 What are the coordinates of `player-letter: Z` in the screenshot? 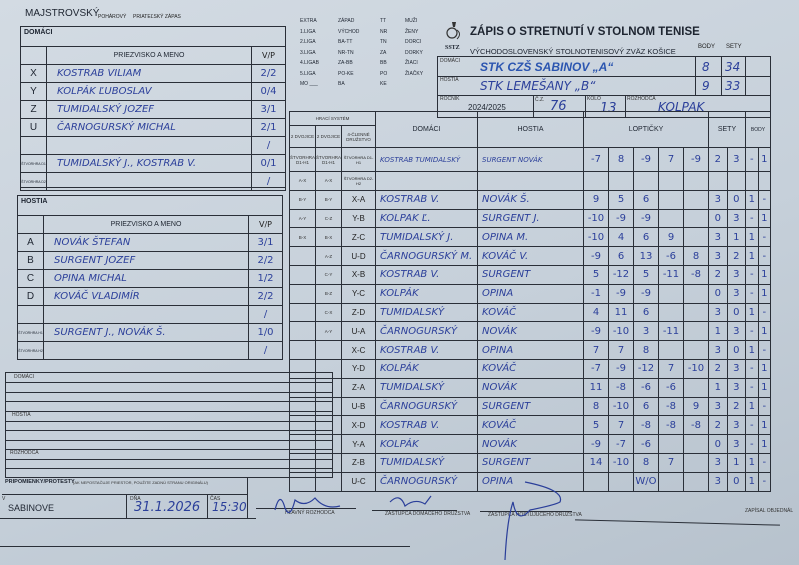 It's located at (33, 109).